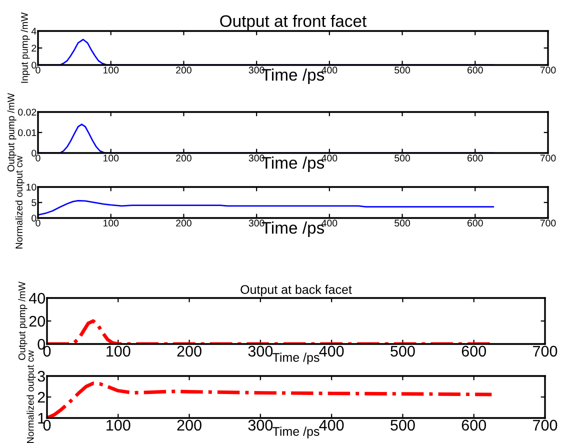  What do you see at coordinates (296, 290) in the screenshot?
I see `chart-title: Output at back facet` at bounding box center [296, 290].